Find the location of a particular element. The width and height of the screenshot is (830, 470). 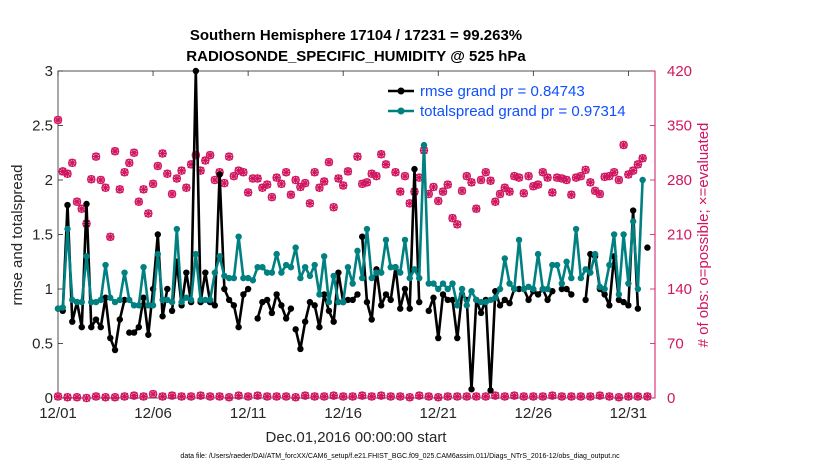

y-tick-label: 1.5 is located at coordinates (42, 235).